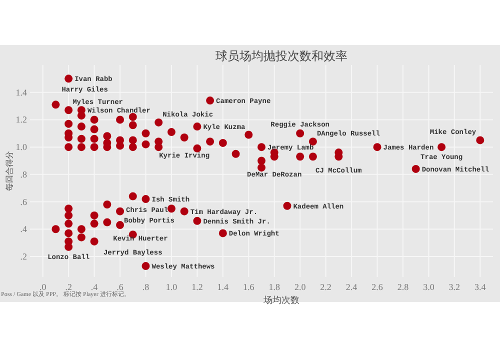  Describe the element at coordinates (300, 287) in the screenshot. I see `x-tick-label: 2.0` at that location.